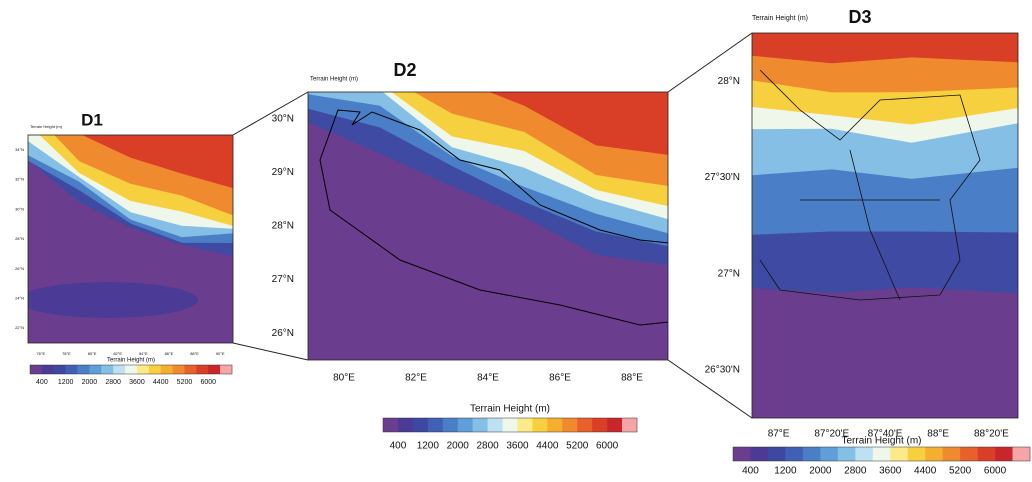 This screenshot has height=482, width=1032. I want to click on colorbar-label: 2000, so click(90, 382).